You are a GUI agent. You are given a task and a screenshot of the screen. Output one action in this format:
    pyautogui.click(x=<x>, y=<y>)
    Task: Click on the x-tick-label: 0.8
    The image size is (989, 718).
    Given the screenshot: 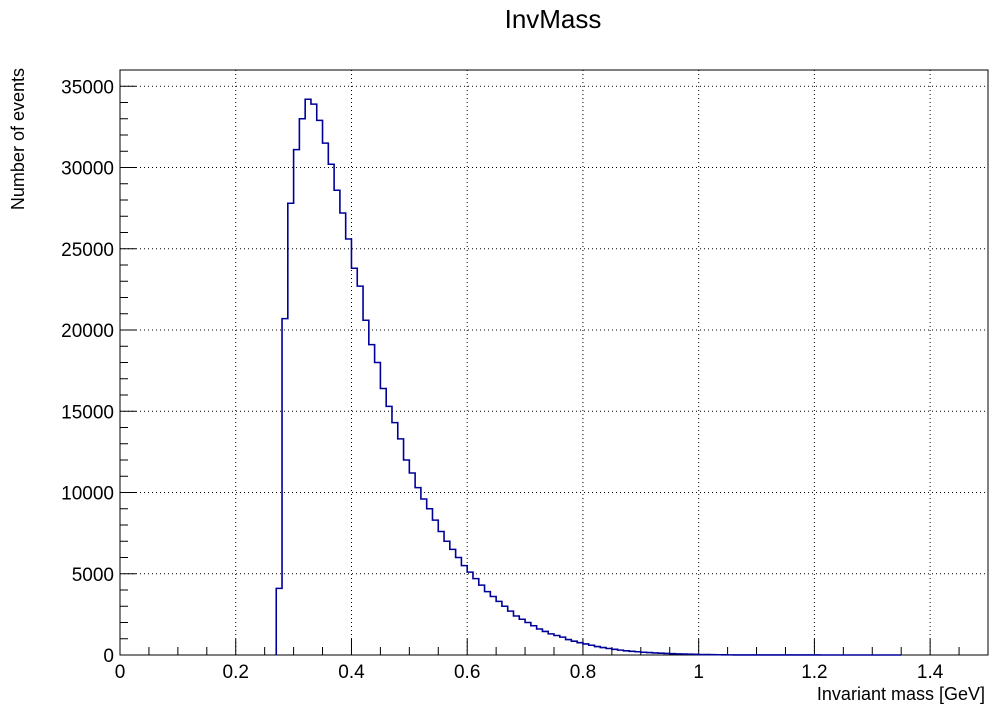 What is the action you would take?
    pyautogui.click(x=583, y=672)
    